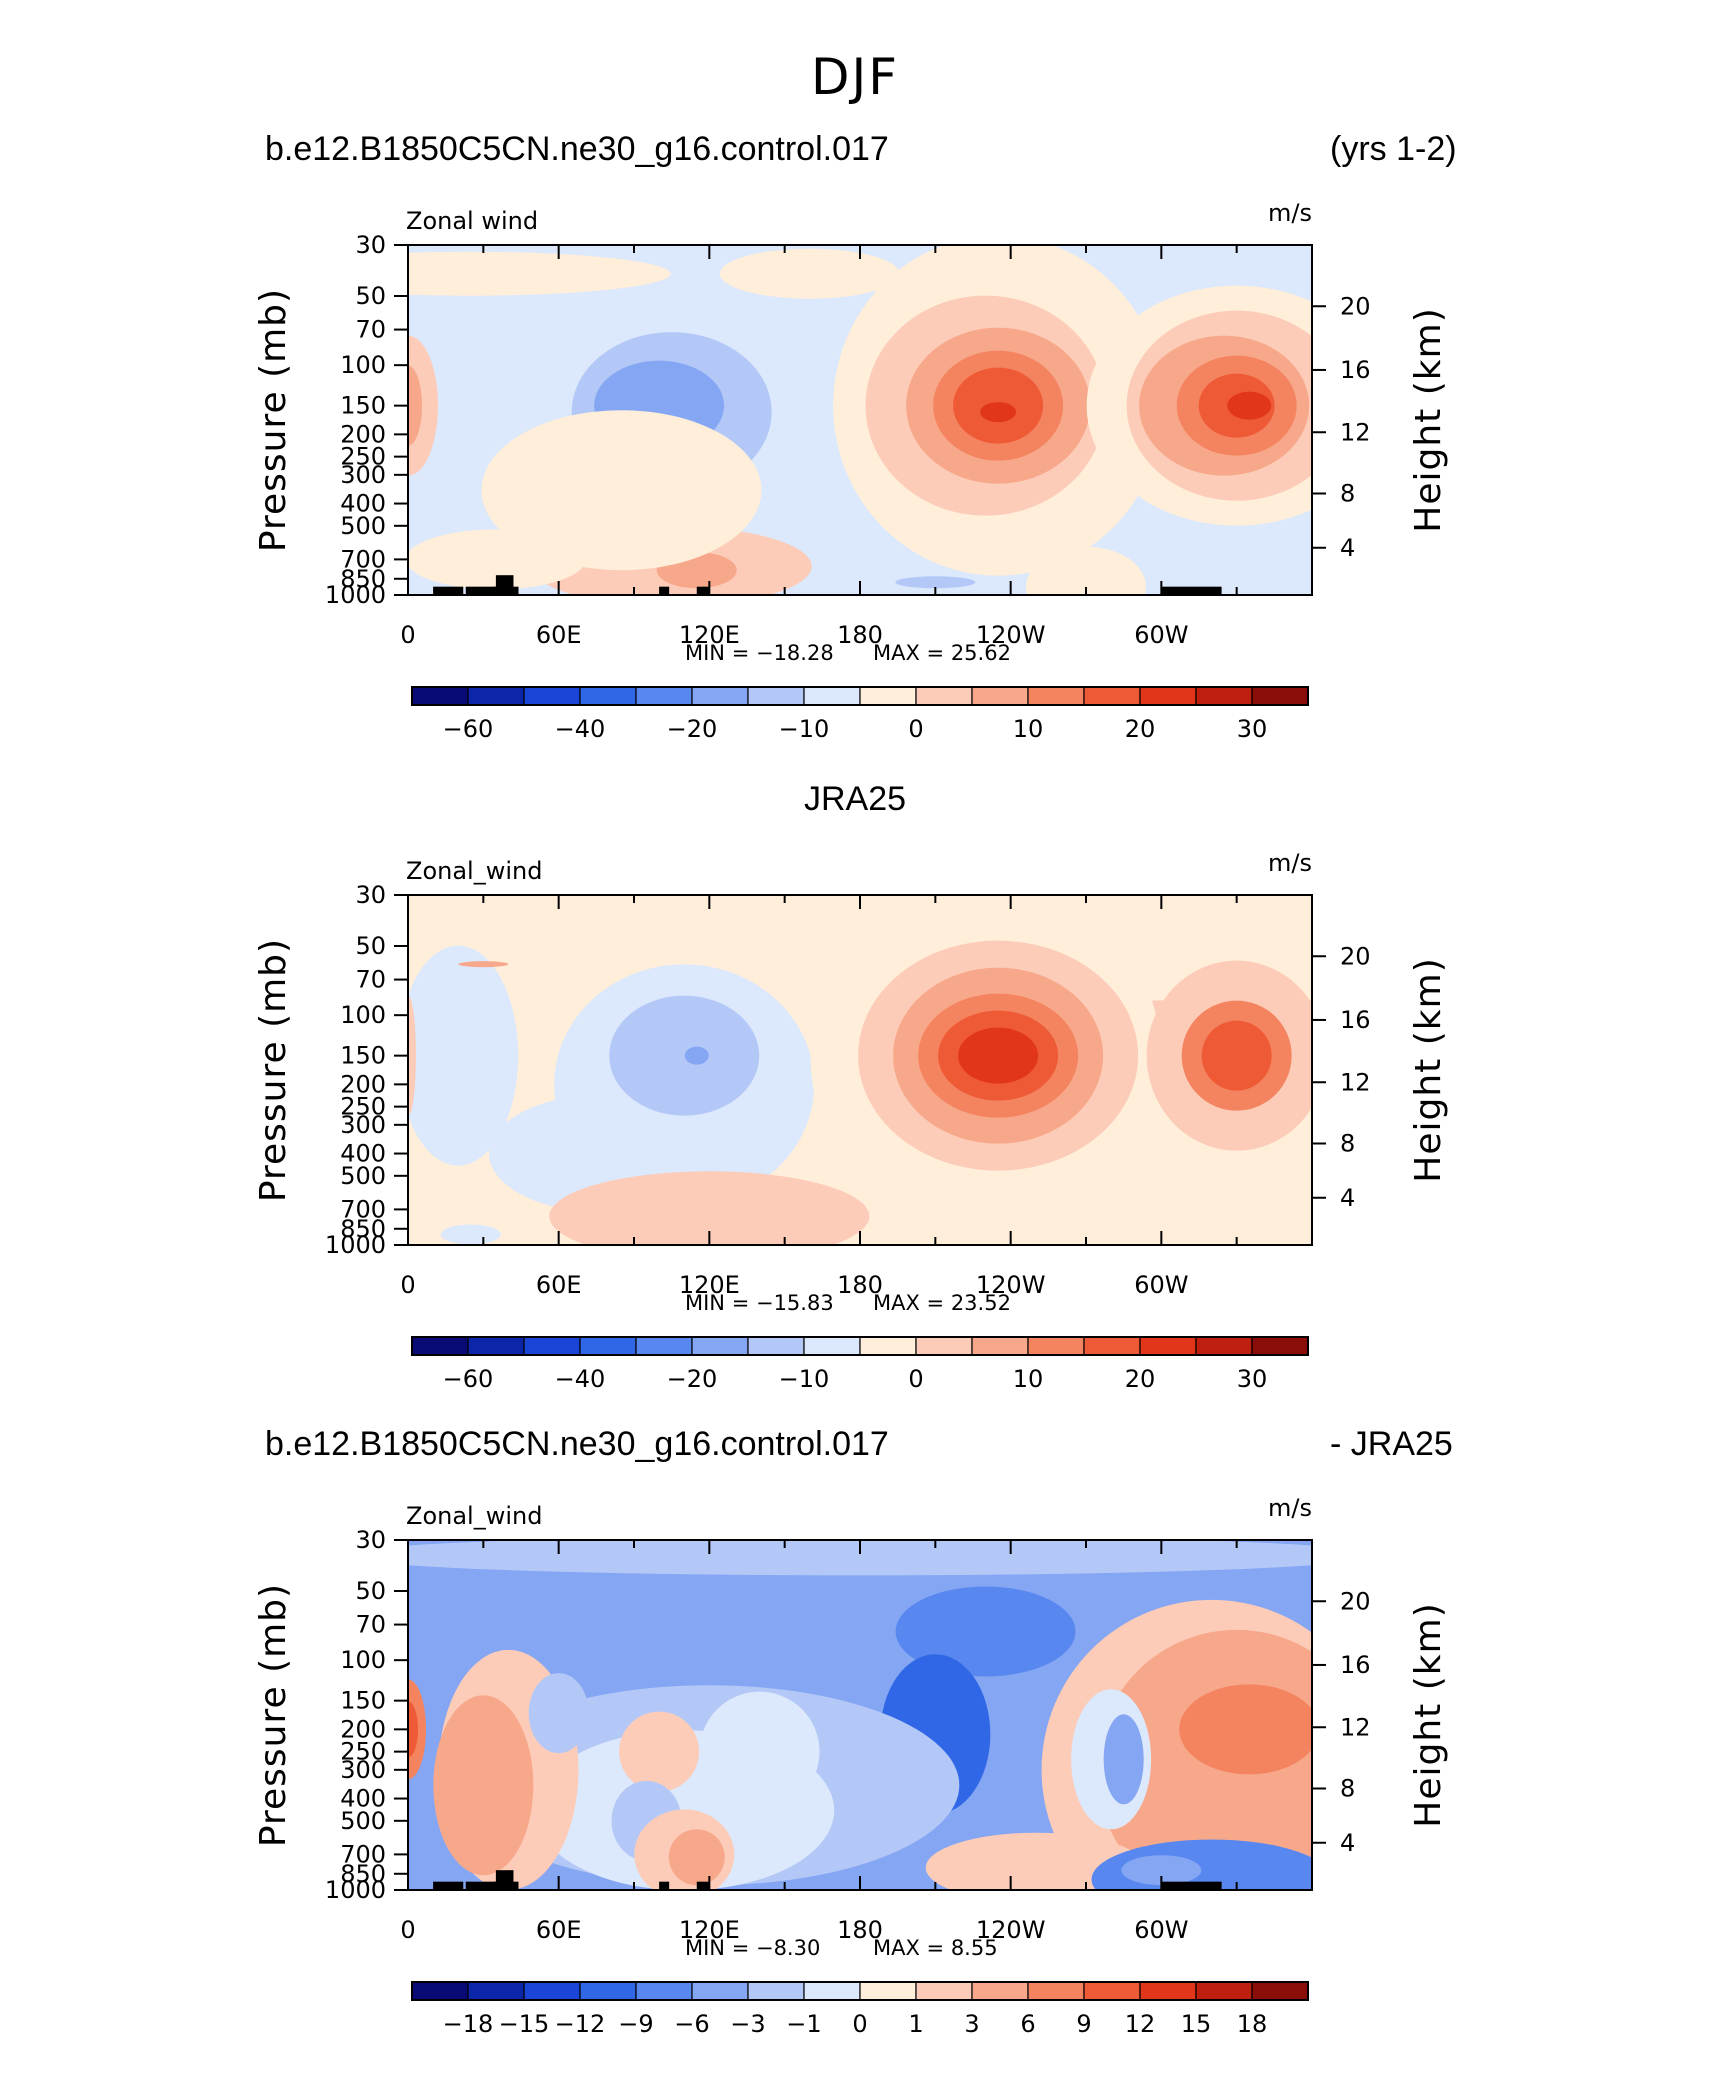 Image resolution: width=1710 pixels, height=2085 pixels. Describe the element at coordinates (942, 1303) in the screenshot. I see `max-value-label: MAX = 23.52` at that location.